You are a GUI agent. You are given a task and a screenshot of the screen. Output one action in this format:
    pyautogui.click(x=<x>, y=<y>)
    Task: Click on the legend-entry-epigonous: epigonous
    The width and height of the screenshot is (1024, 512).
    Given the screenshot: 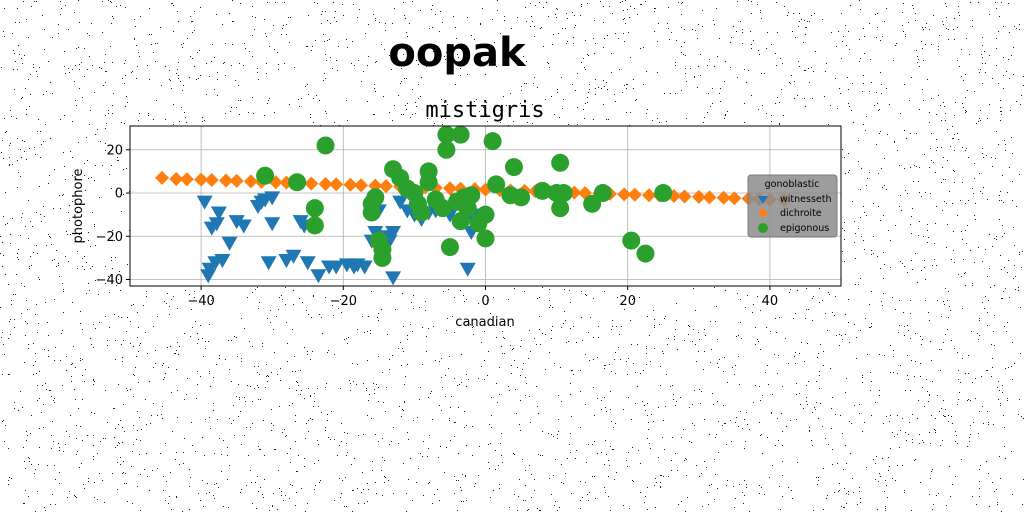 What is the action you would take?
    pyautogui.click(x=793, y=228)
    